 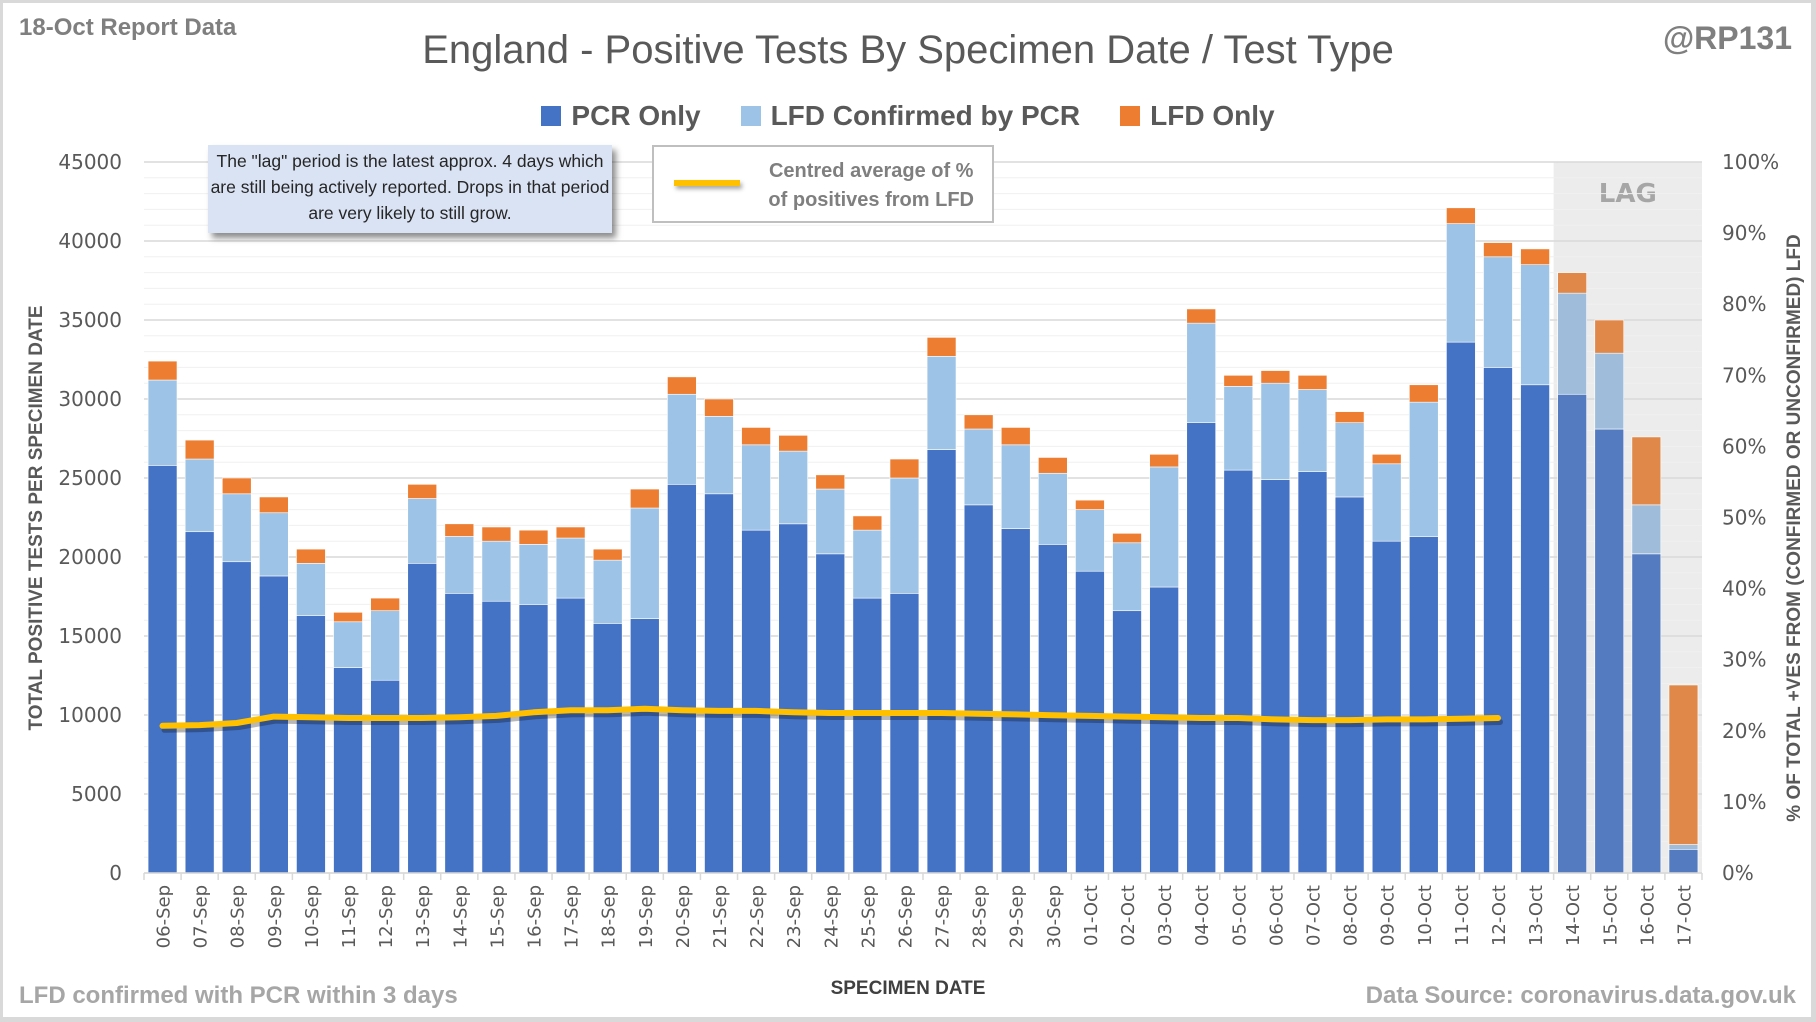 What do you see at coordinates (925, 115) in the screenshot?
I see `legend-label: LFD Confirmed by PCR` at bounding box center [925, 115].